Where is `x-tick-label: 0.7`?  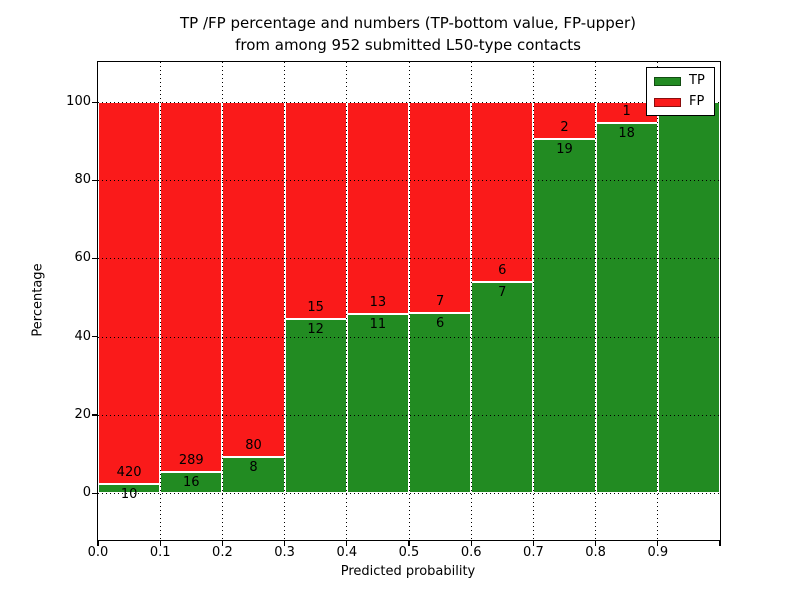
x-tick-label: 0.7 is located at coordinates (533, 552).